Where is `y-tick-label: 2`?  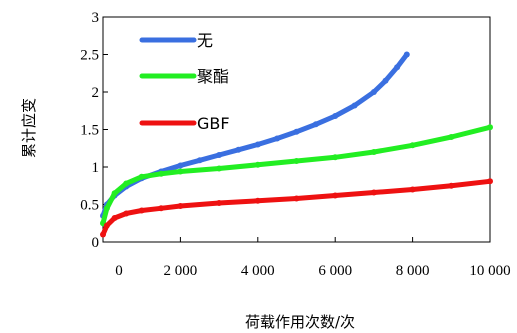
y-tick-label: 2 is located at coordinates (96, 93).